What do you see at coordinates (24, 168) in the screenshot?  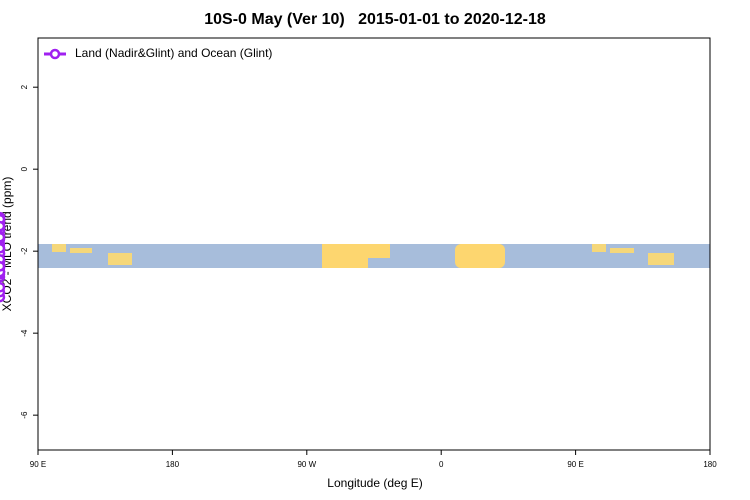 I see `y-tick-label: 0` at bounding box center [24, 168].